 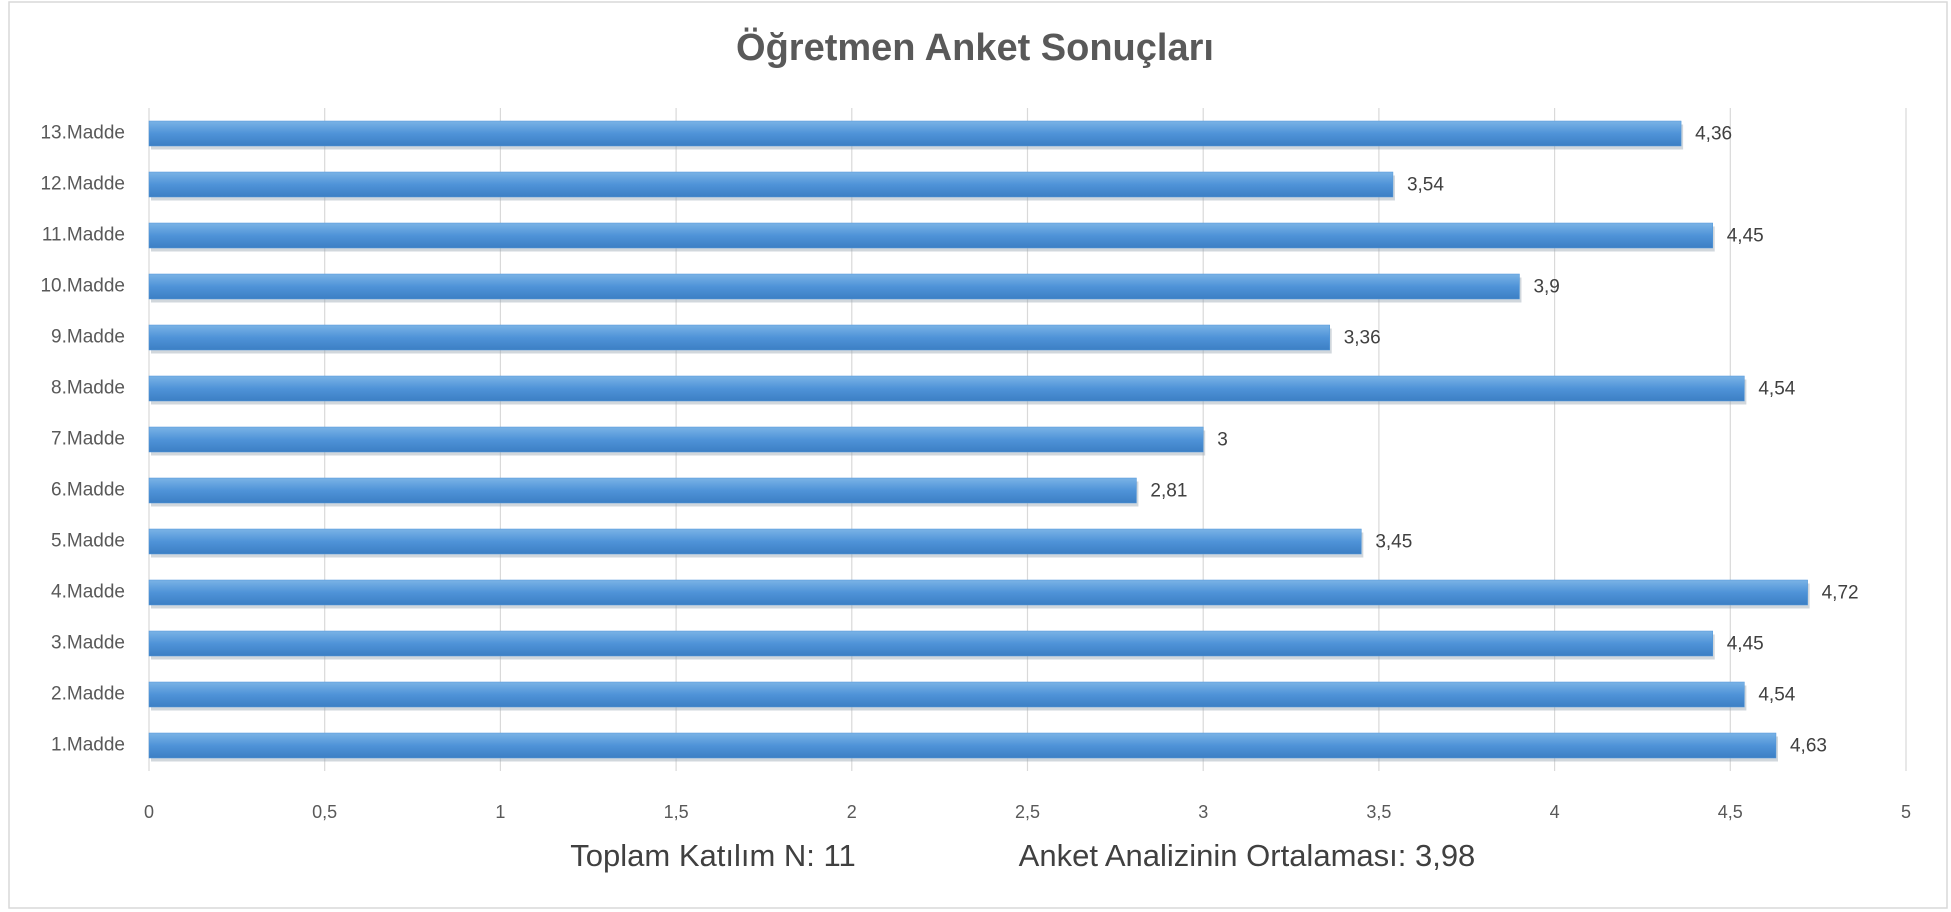 I want to click on value-label: 3,54, so click(x=1425, y=185).